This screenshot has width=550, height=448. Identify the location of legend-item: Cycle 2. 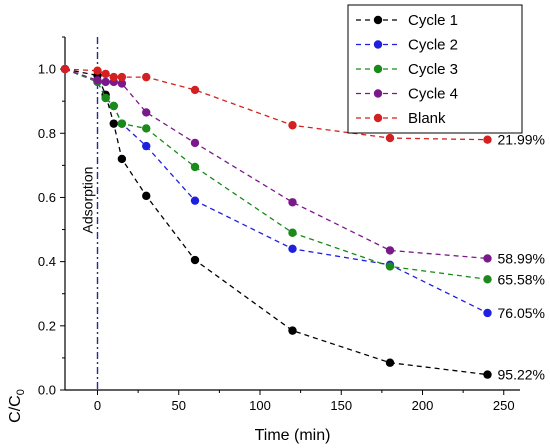
(407, 45).